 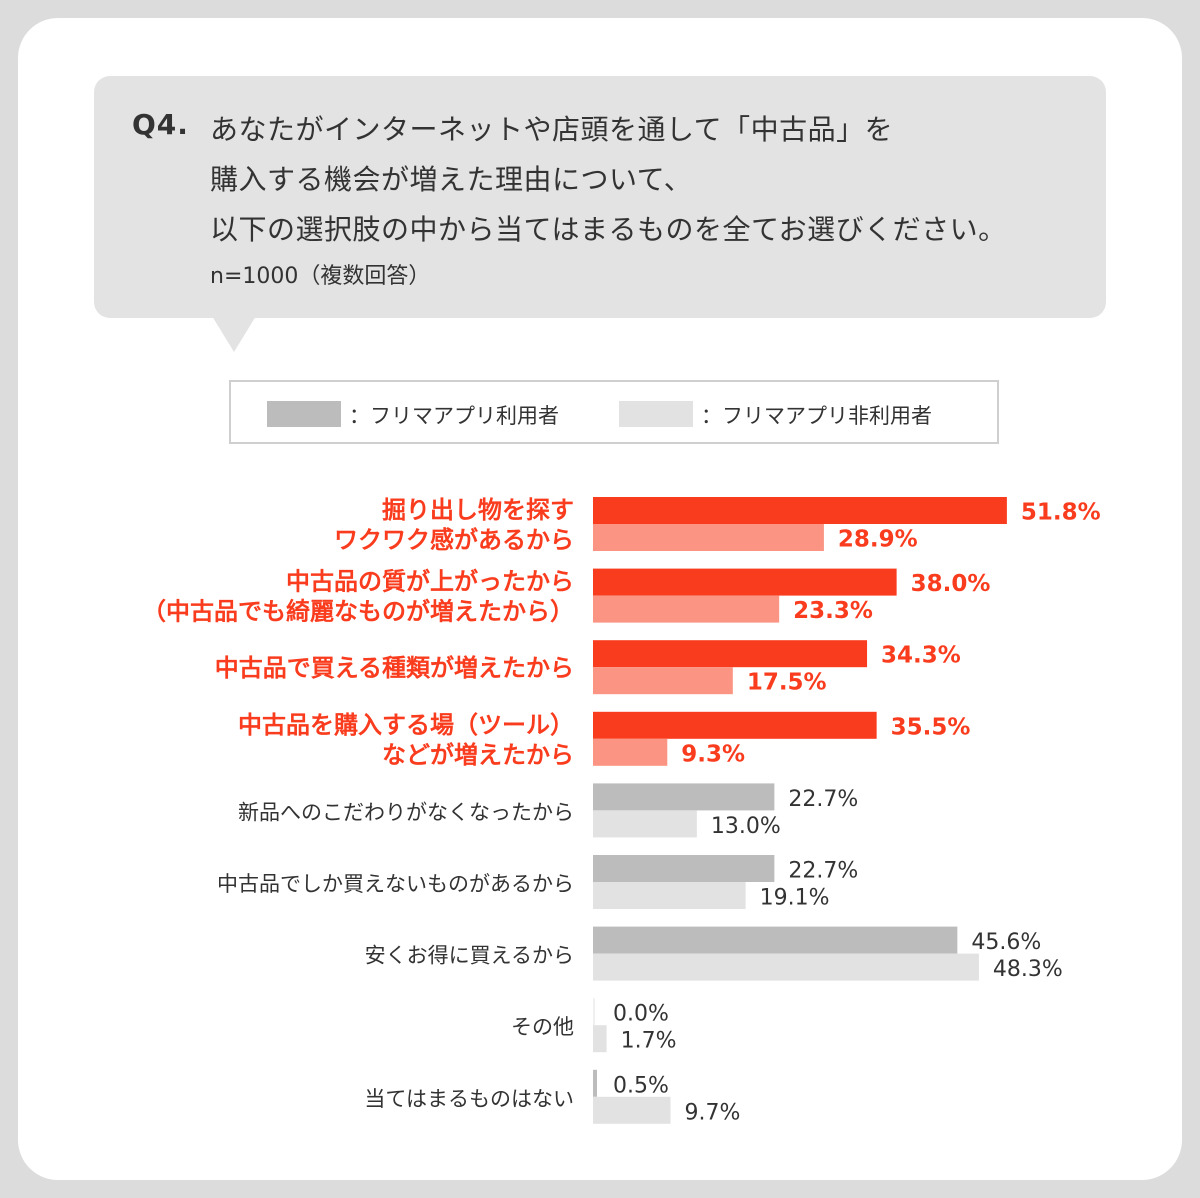 What do you see at coordinates (469, 1099) in the screenshot?
I see `category-label-8-0: 当てはまるものはない` at bounding box center [469, 1099].